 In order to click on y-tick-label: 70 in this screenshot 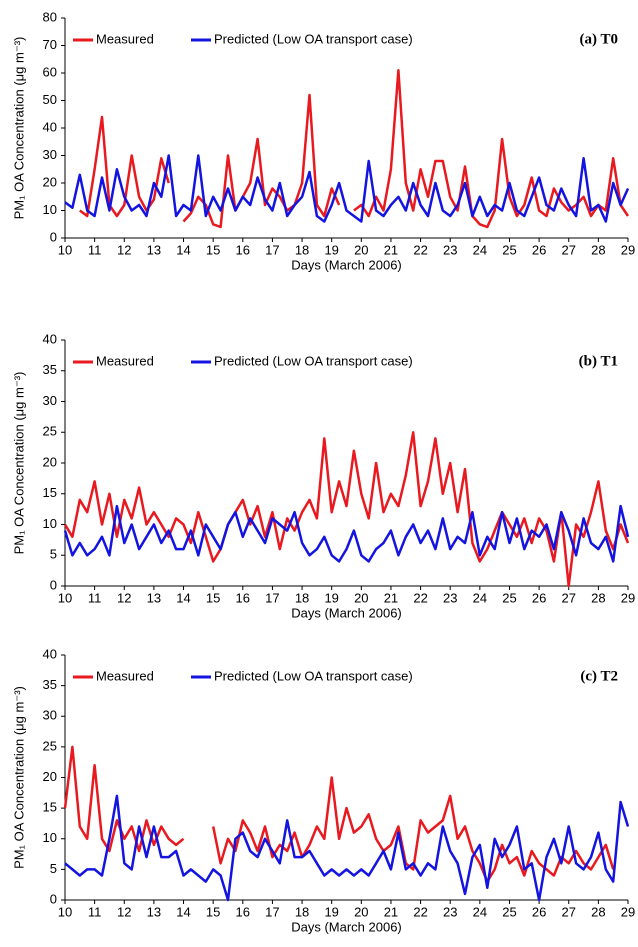, I will do `click(50, 44)`.